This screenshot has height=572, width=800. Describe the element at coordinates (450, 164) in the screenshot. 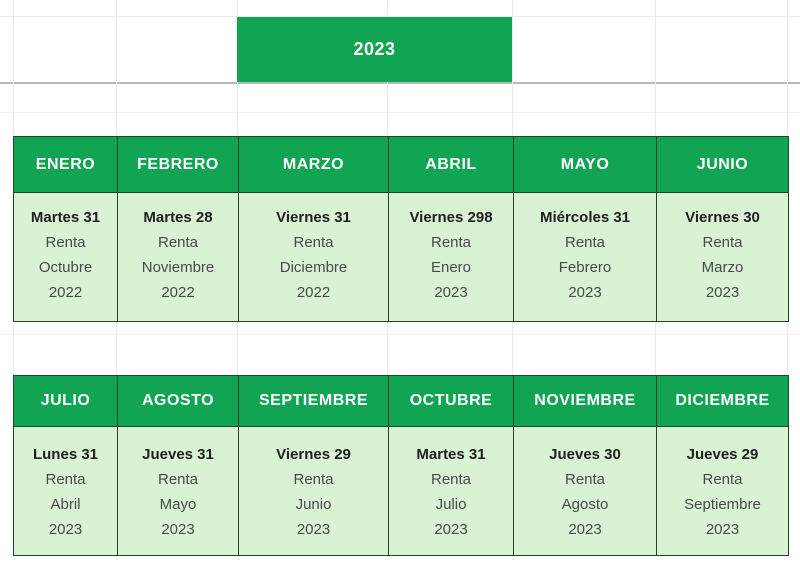

I see `month-header-abril: ABRIL` at that location.